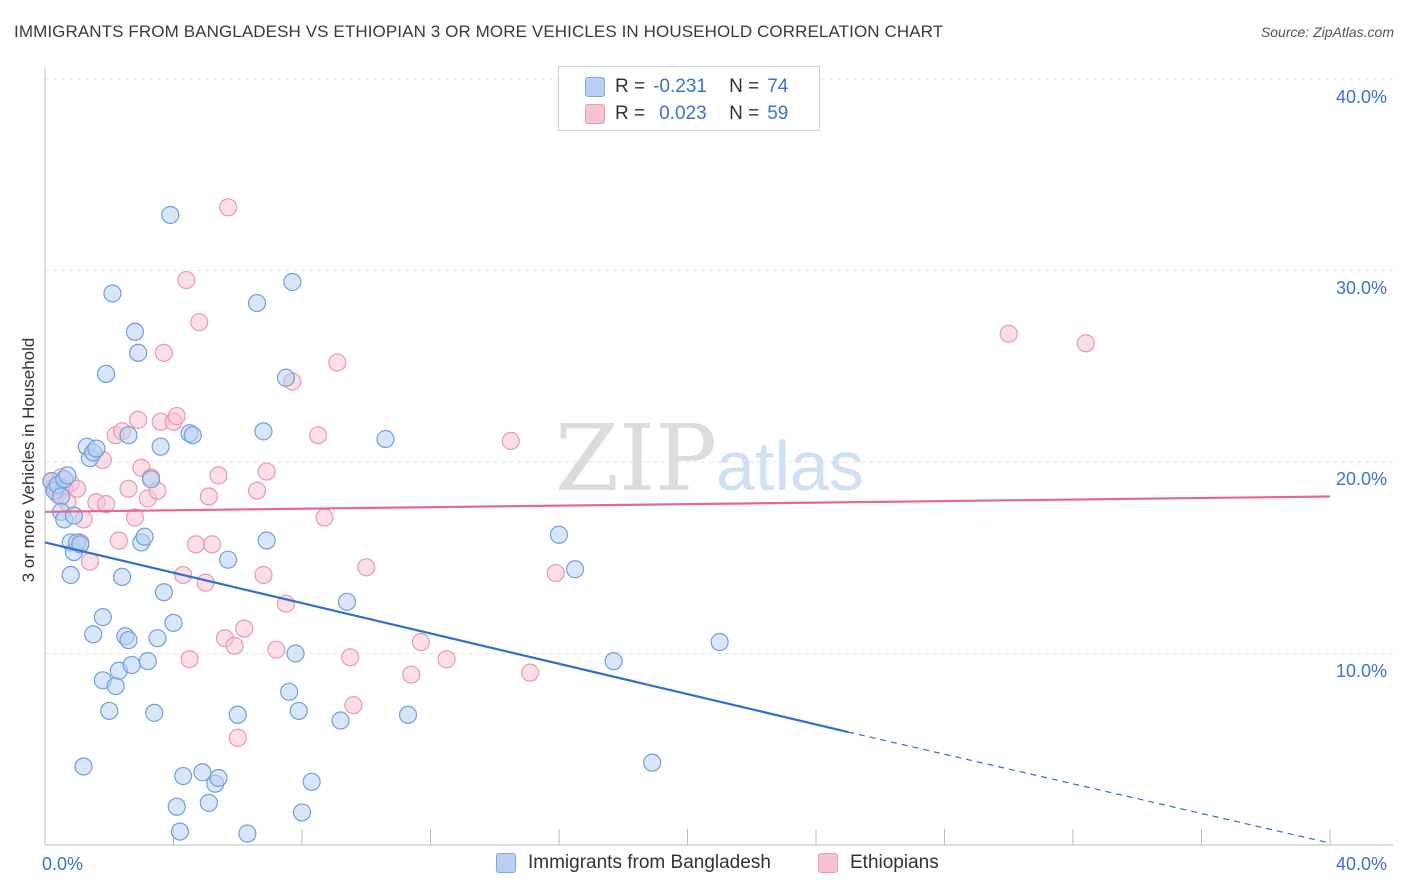 This screenshot has width=1406, height=892. Describe the element at coordinates (673, 114) in the screenshot. I see `legend-row-ethiopians: R = 0.023 N = 59` at that location.